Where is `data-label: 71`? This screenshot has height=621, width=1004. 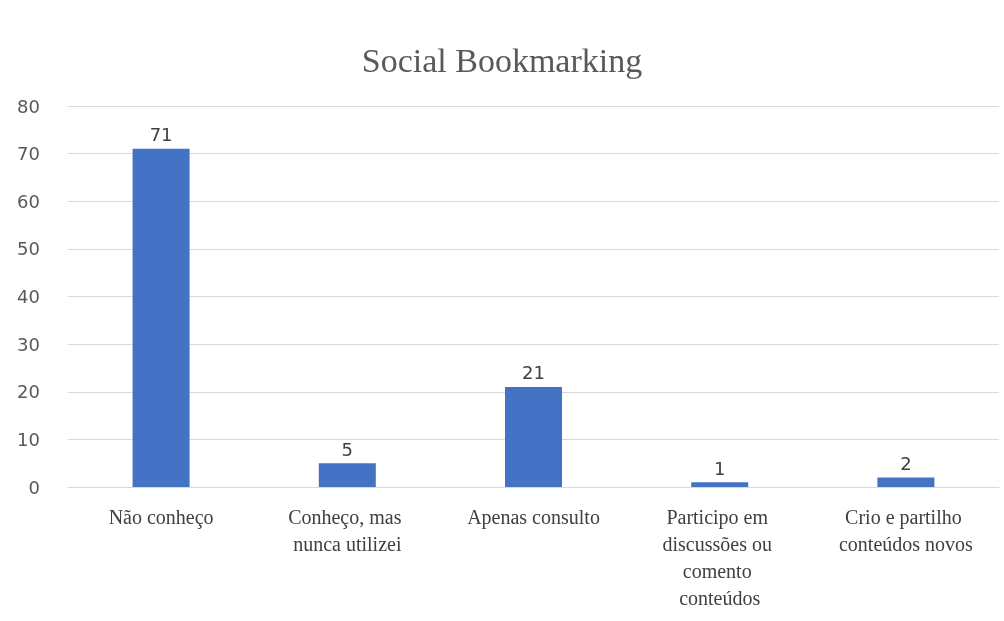 data-label: 71 is located at coordinates (161, 135).